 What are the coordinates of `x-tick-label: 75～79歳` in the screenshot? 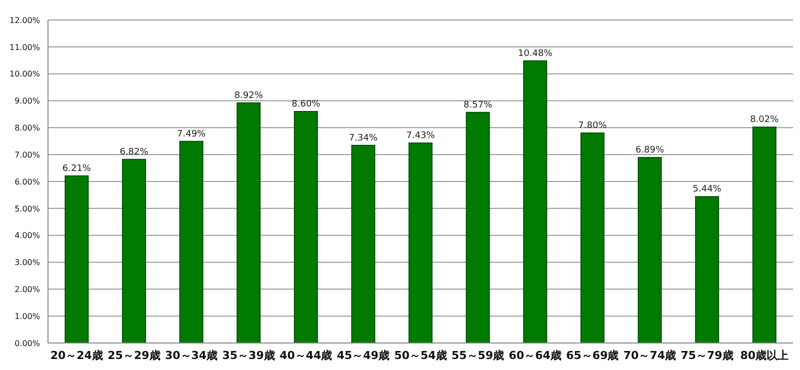 It's located at (707, 355).